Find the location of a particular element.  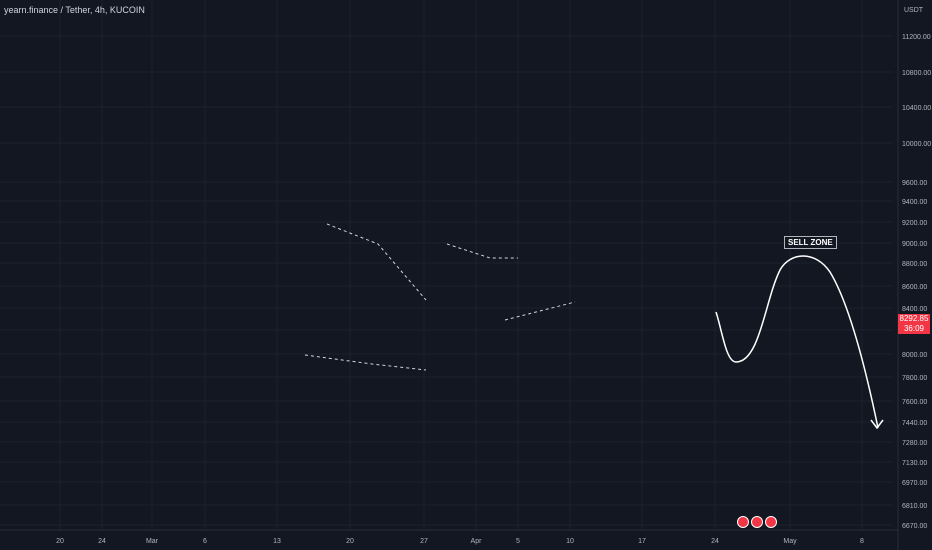

y-tick-label: 8600.00 is located at coordinates (914, 287).